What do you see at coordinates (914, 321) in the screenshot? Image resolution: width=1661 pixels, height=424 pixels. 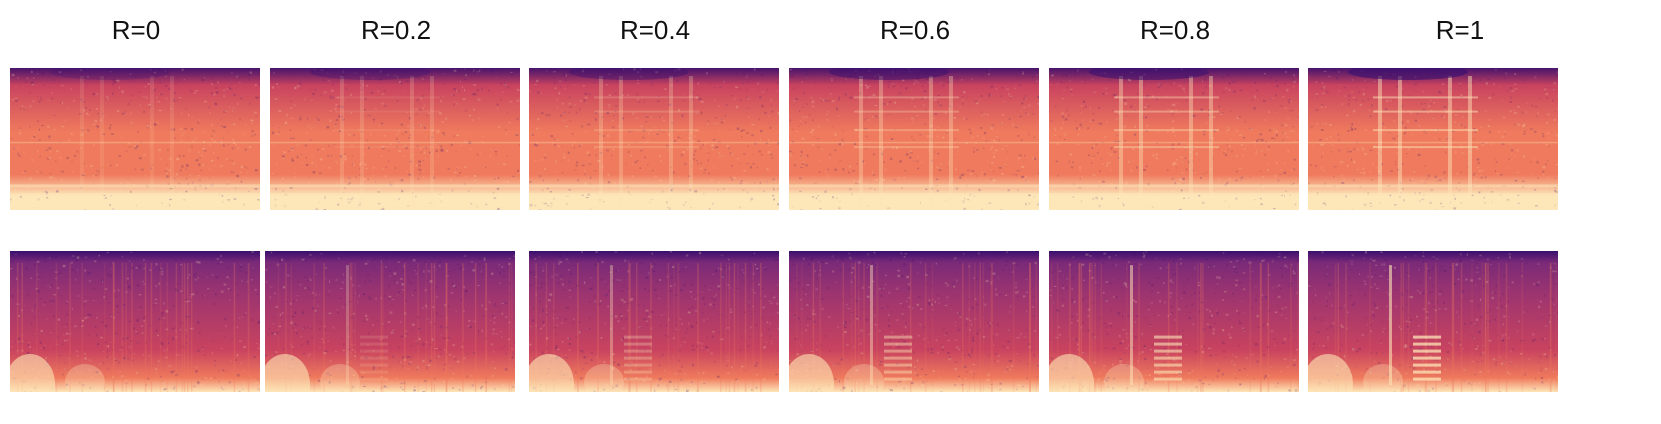 I see `spectrogram-row2-r06` at bounding box center [914, 321].